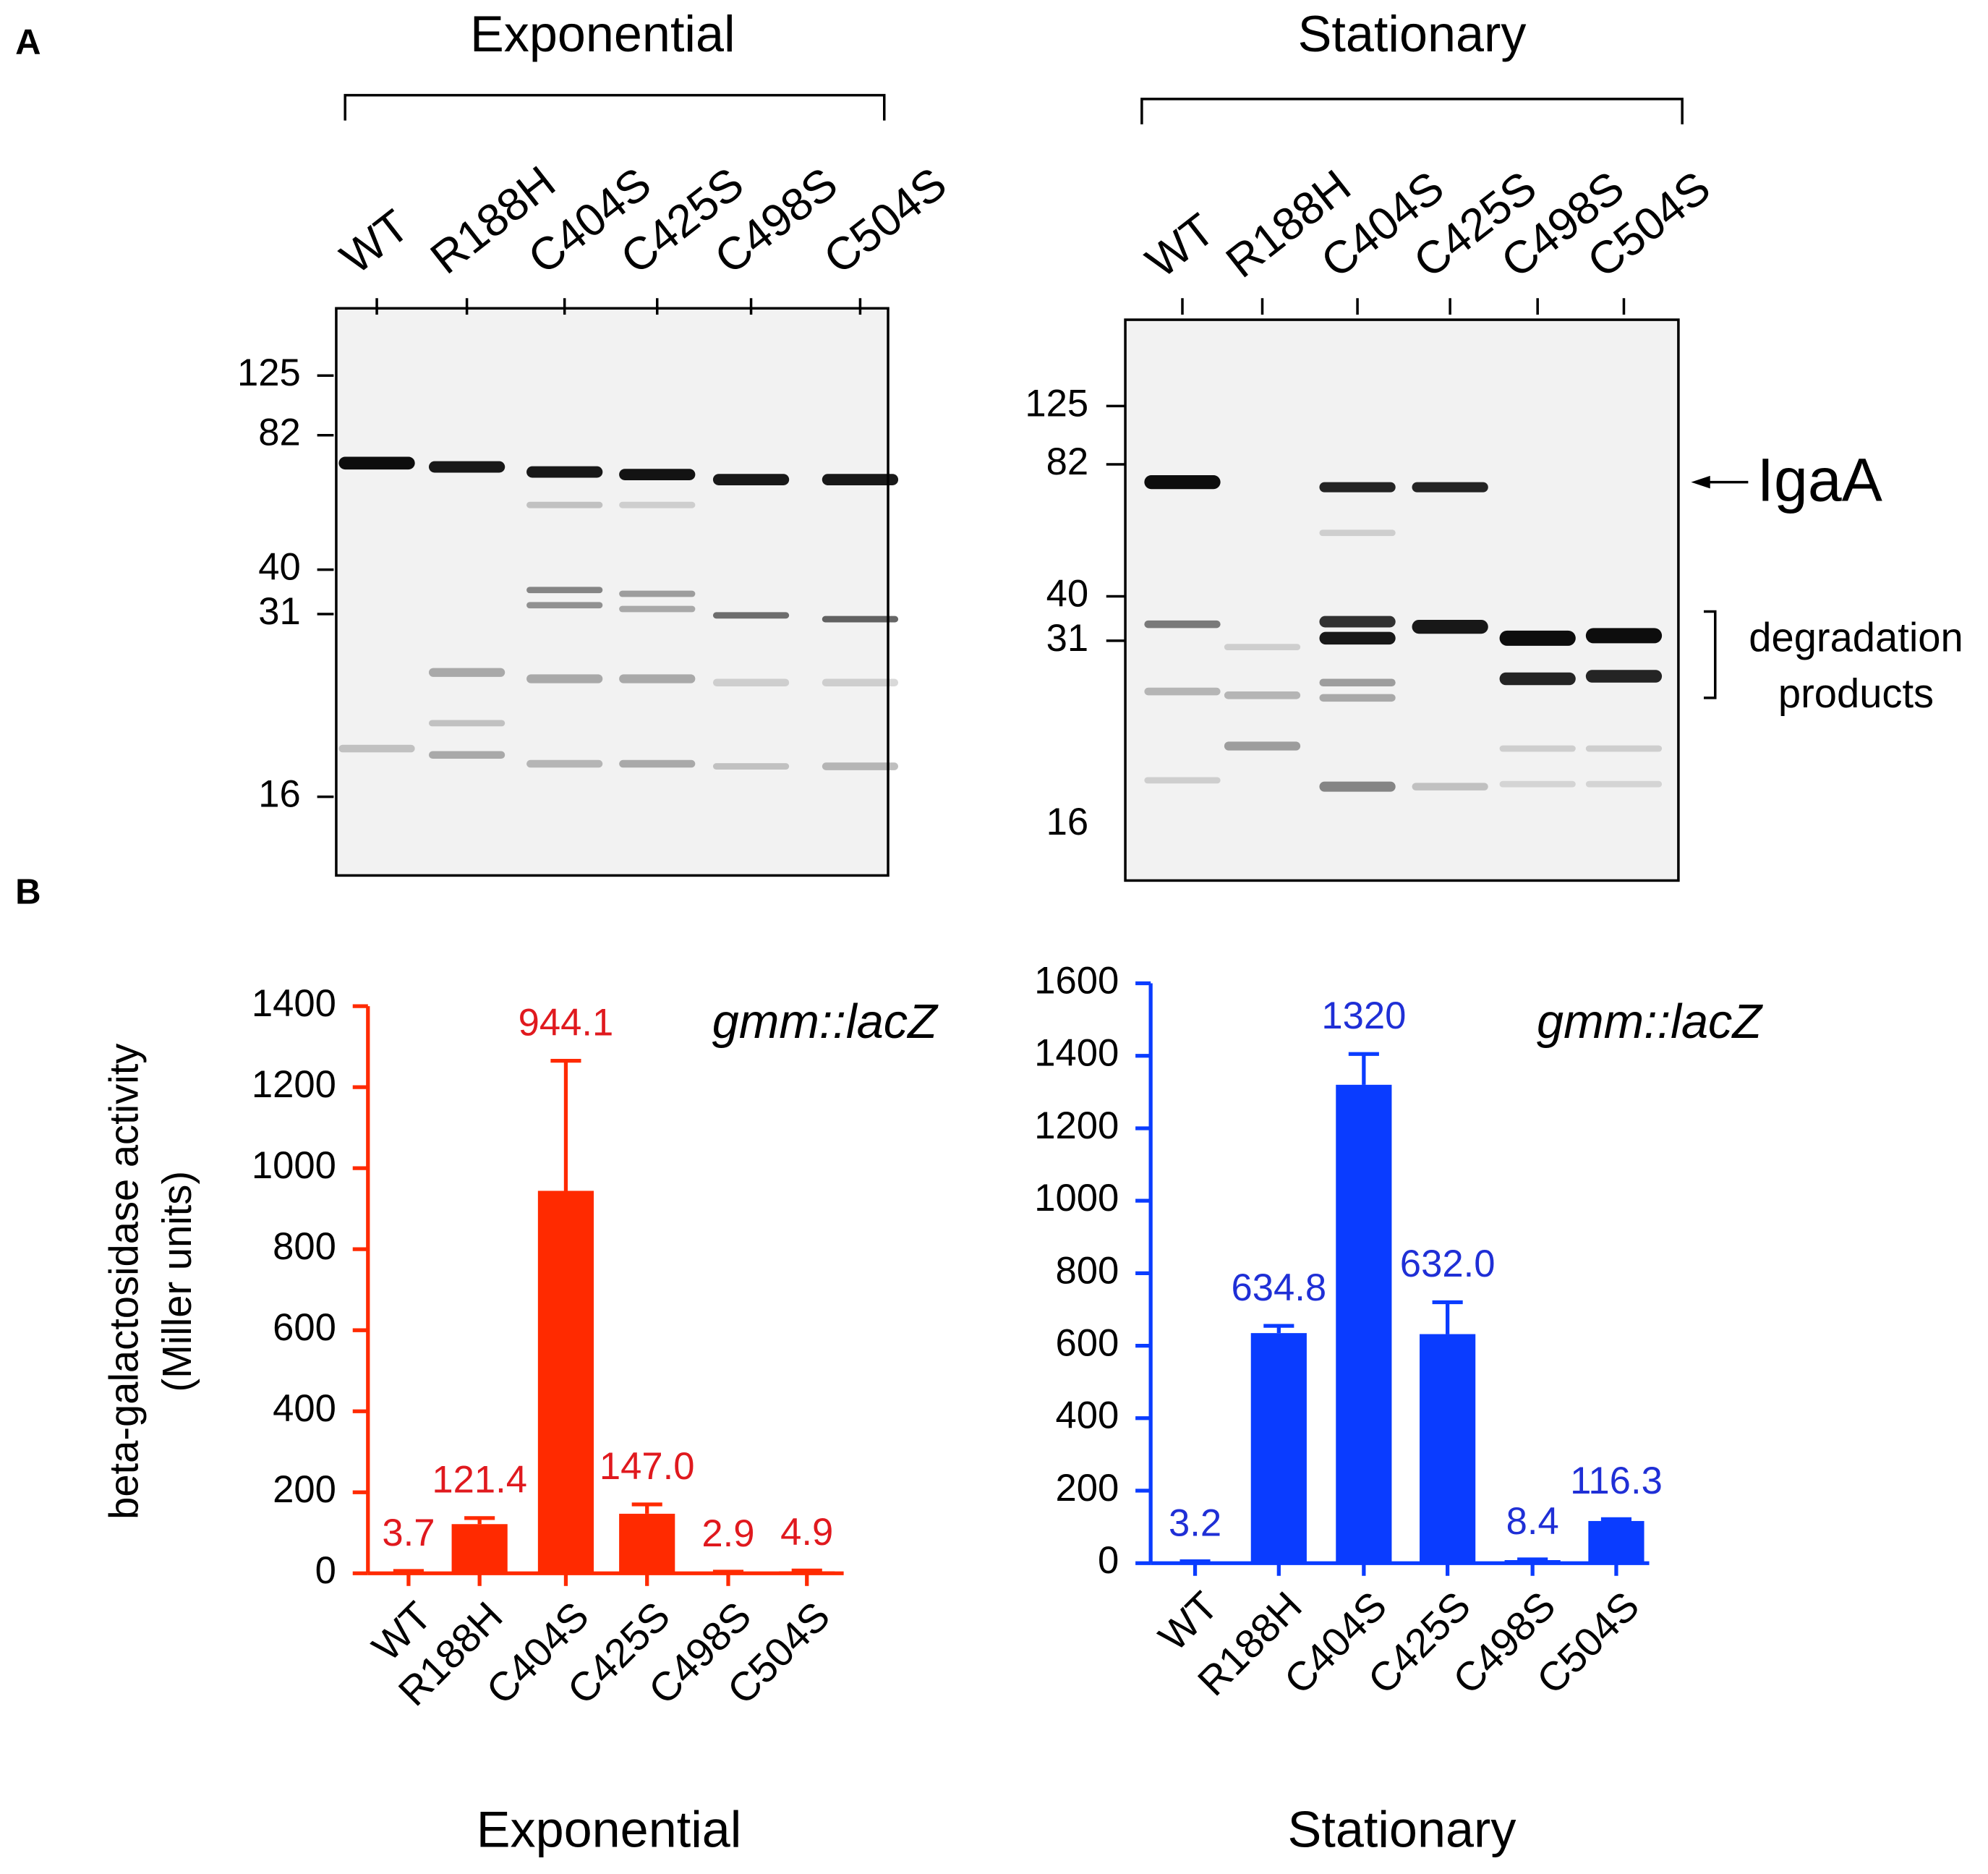 The width and height of the screenshot is (1988, 1874). I want to click on value-label: 1320, so click(1363, 1016).